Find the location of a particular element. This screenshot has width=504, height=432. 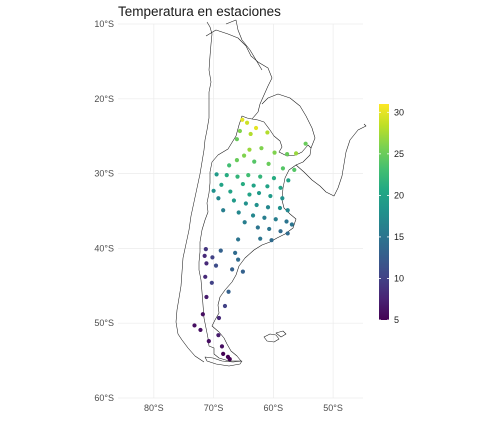

x-tick-label: 60°S is located at coordinates (274, 408).